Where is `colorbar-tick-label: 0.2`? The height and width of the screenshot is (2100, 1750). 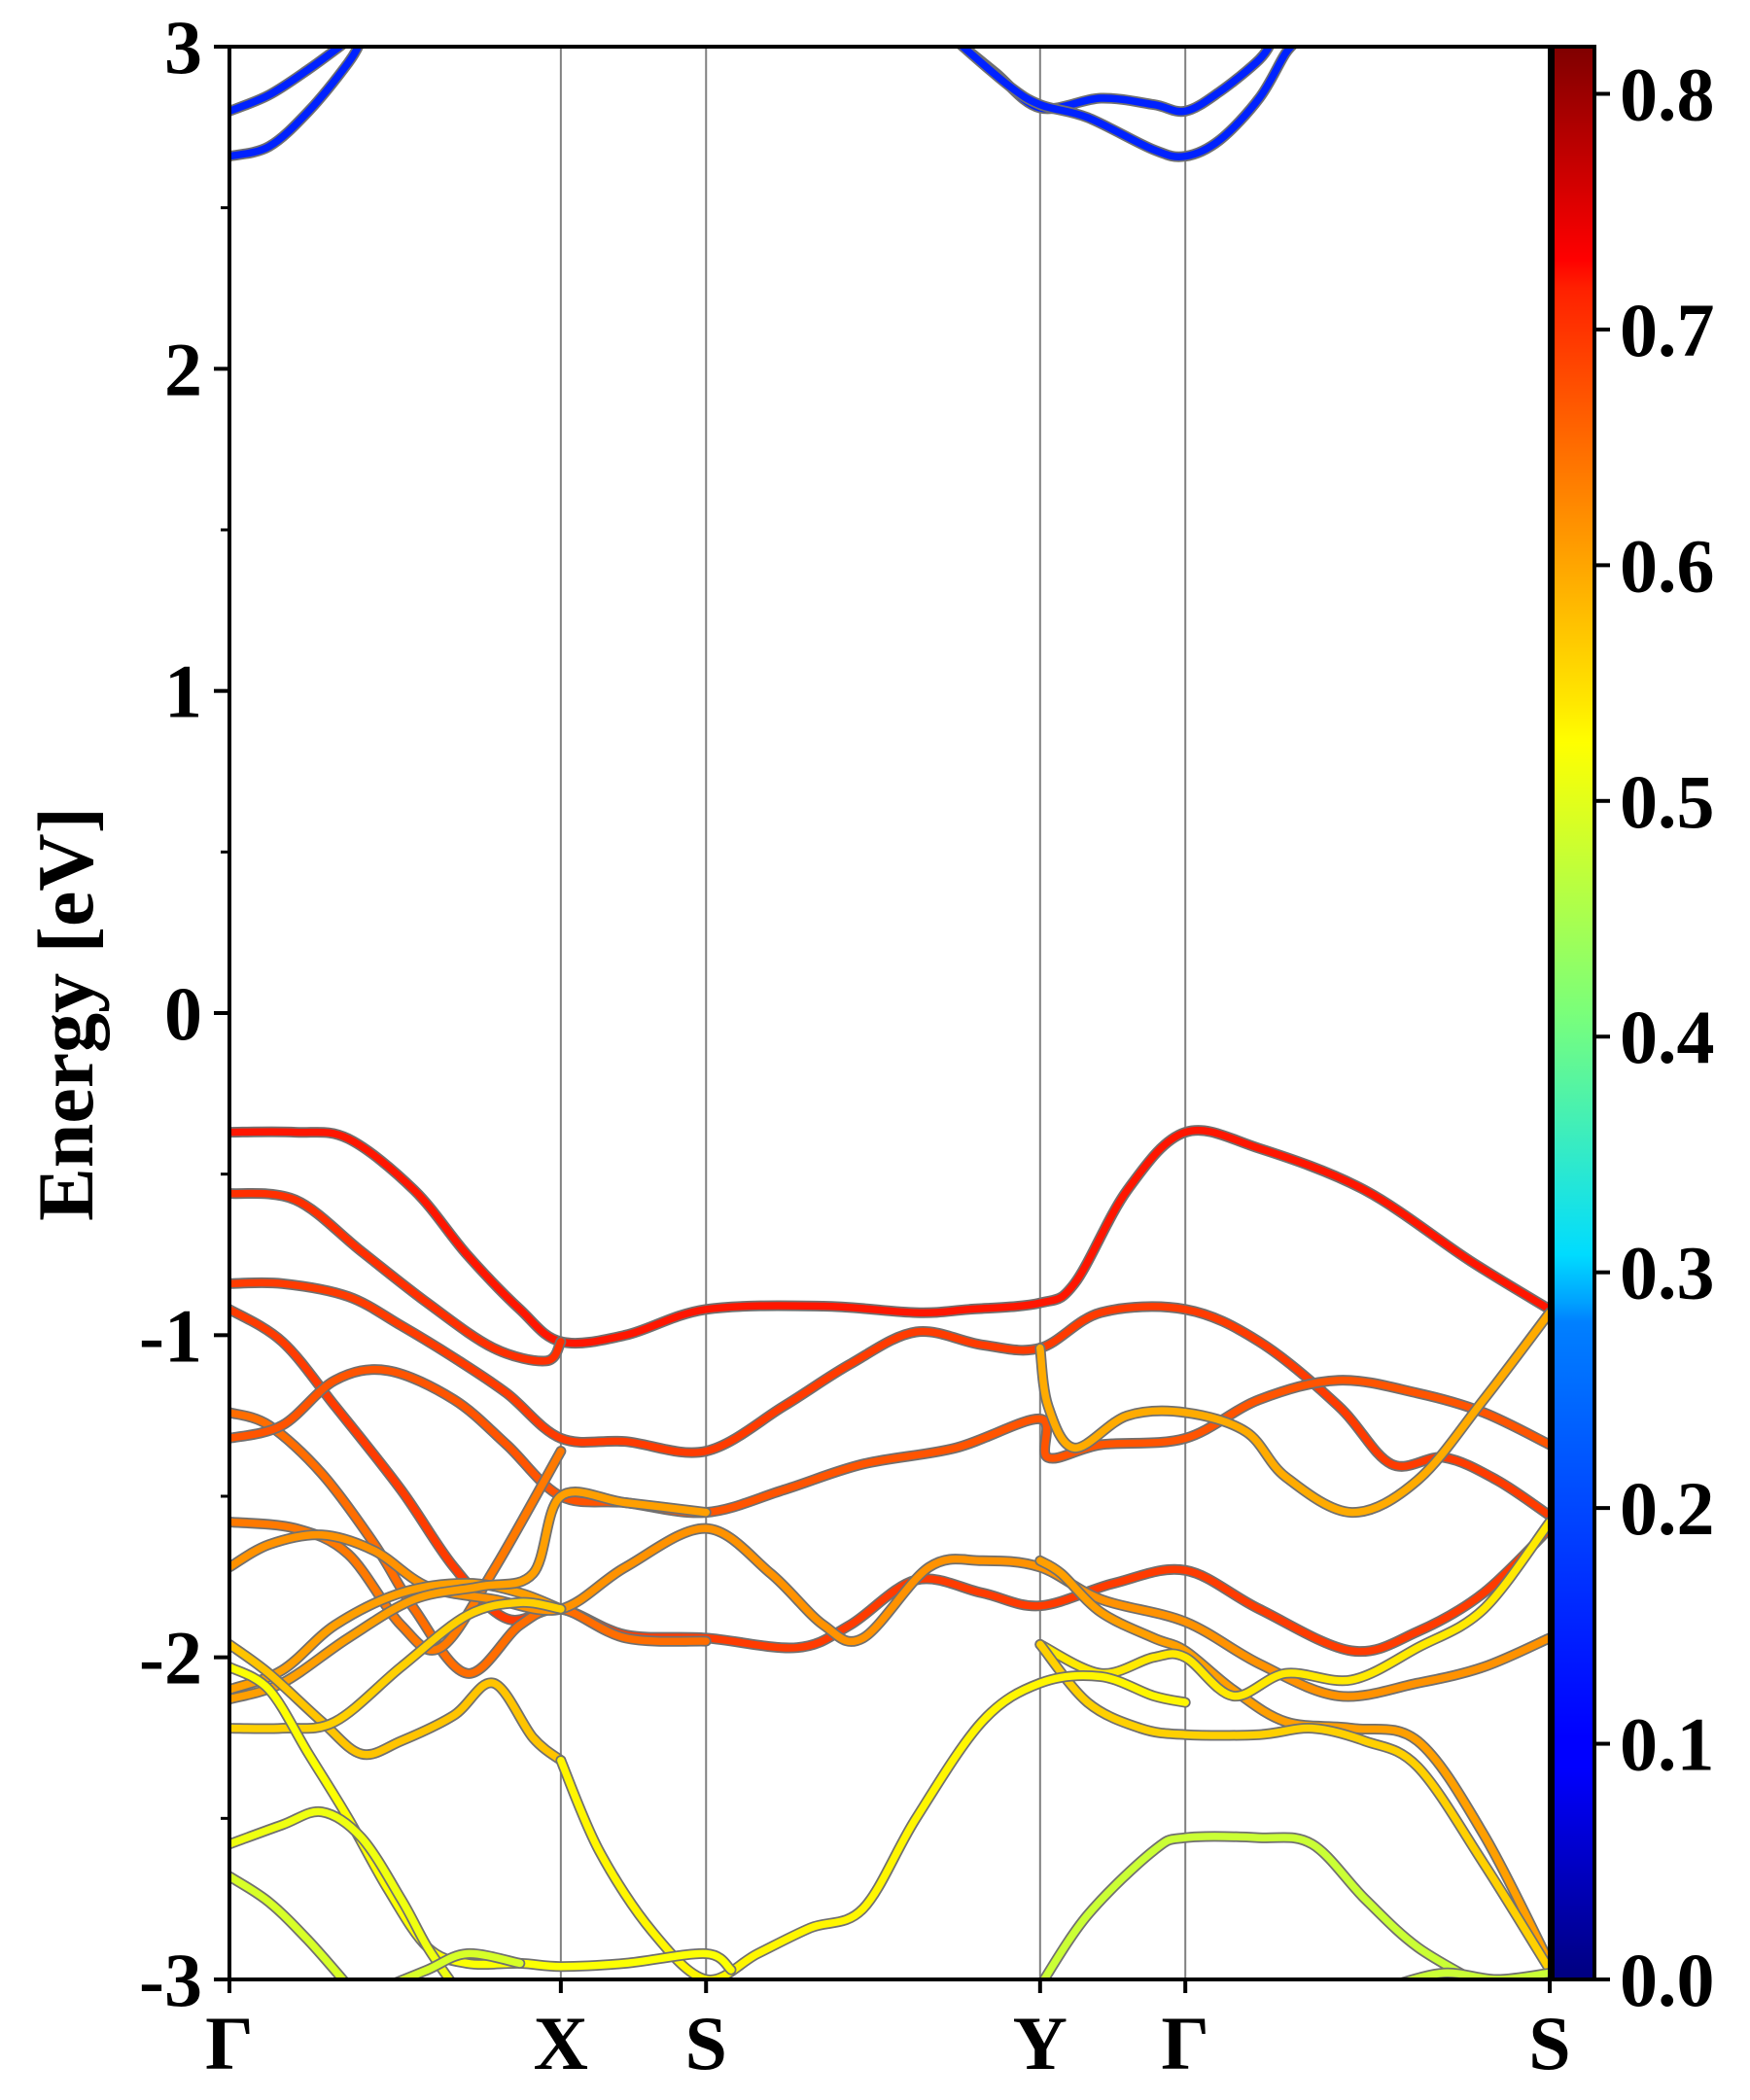
colorbar-tick-label: 0.2 is located at coordinates (1667, 1508).